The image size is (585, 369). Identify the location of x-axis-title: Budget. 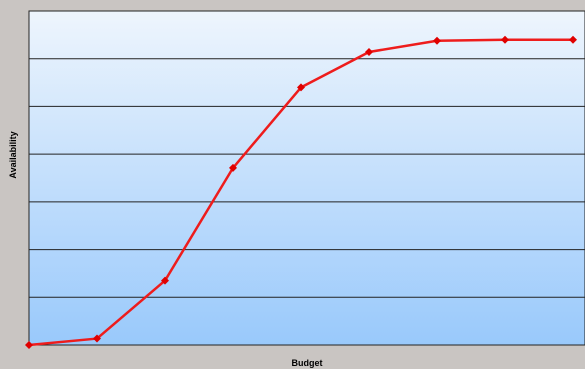
(307, 363).